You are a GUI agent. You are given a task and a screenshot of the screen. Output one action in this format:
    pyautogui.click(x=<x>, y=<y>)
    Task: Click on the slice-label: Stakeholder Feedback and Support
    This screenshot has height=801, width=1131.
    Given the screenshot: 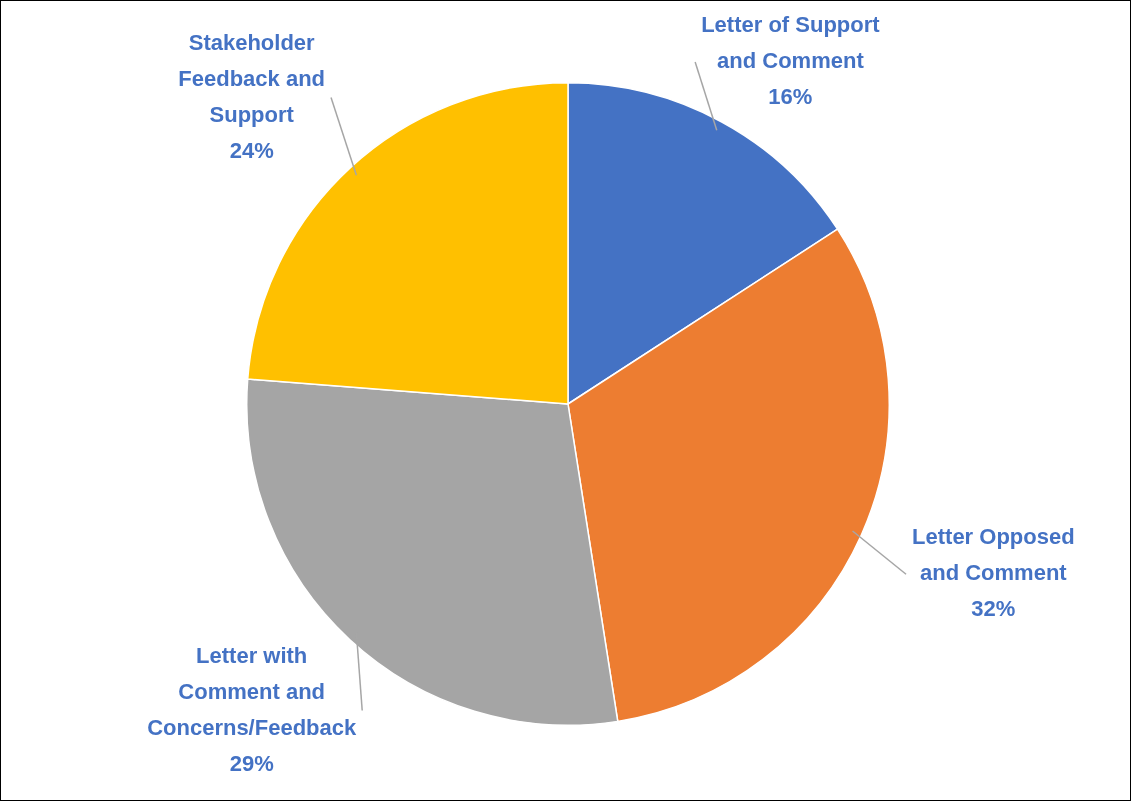 What is the action you would take?
    pyautogui.click(x=252, y=78)
    